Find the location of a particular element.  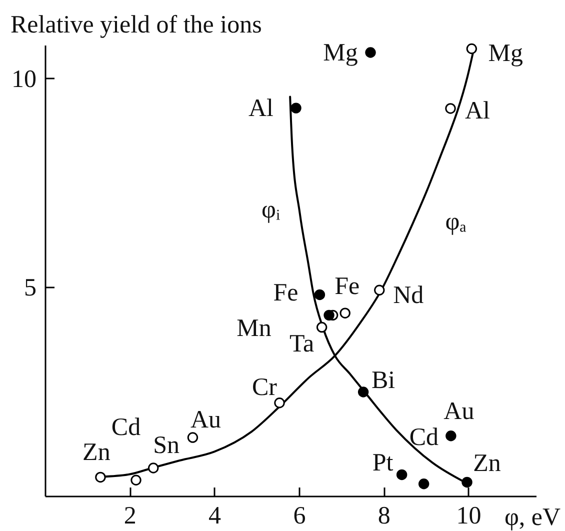

x-axis-title: φ, eV is located at coordinates (532, 517).